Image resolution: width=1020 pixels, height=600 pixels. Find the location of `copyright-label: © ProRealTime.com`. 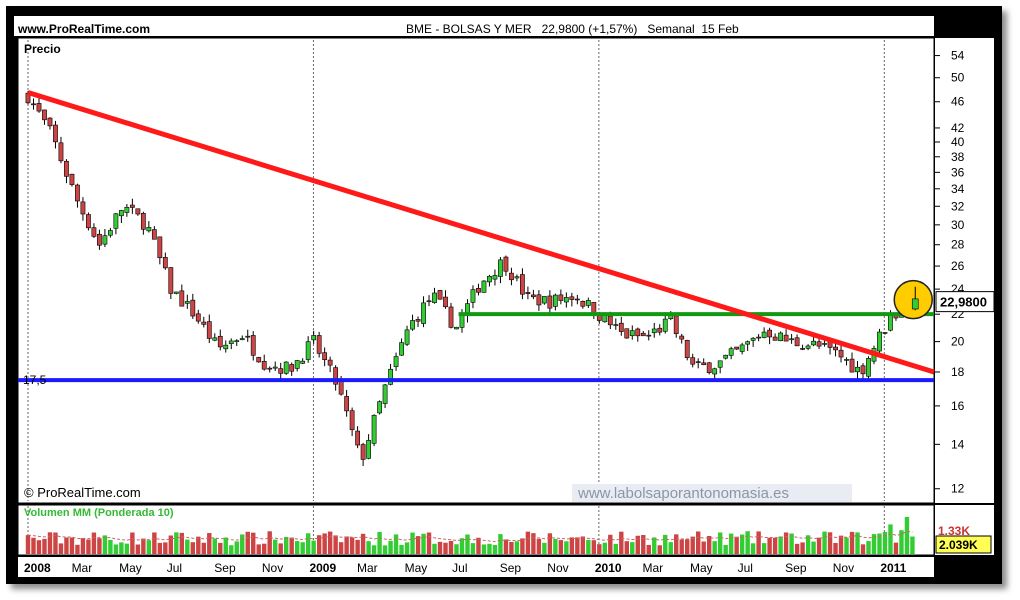

copyright-label: © ProRealTime.com is located at coordinates (82, 492).